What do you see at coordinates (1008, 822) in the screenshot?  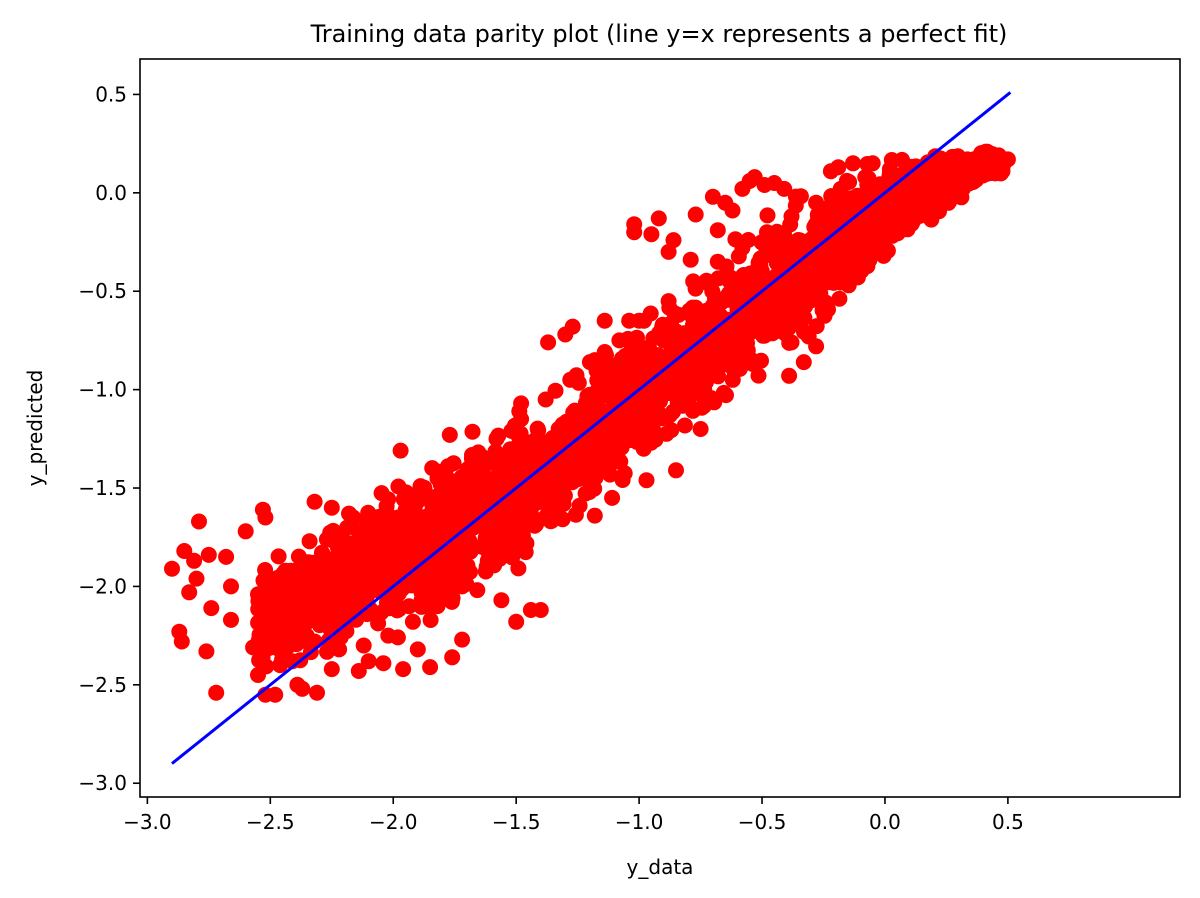 I see `x-tick-label: 0.5` at bounding box center [1008, 822].